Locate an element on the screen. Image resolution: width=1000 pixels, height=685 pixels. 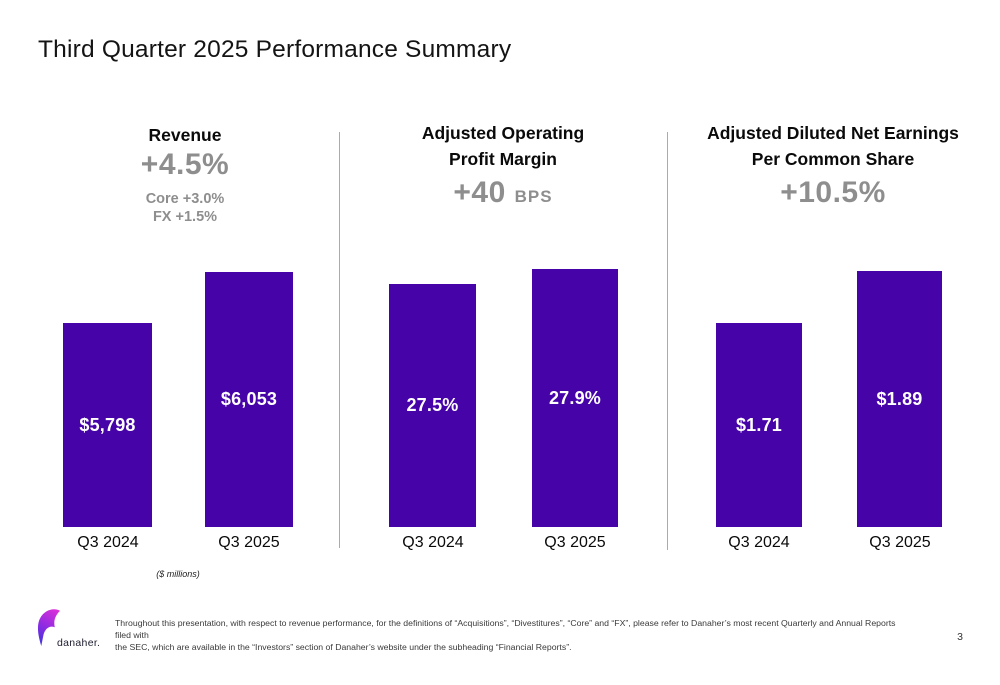
revenue-bar-q3-2024: $5,798 is located at coordinates (107, 425).